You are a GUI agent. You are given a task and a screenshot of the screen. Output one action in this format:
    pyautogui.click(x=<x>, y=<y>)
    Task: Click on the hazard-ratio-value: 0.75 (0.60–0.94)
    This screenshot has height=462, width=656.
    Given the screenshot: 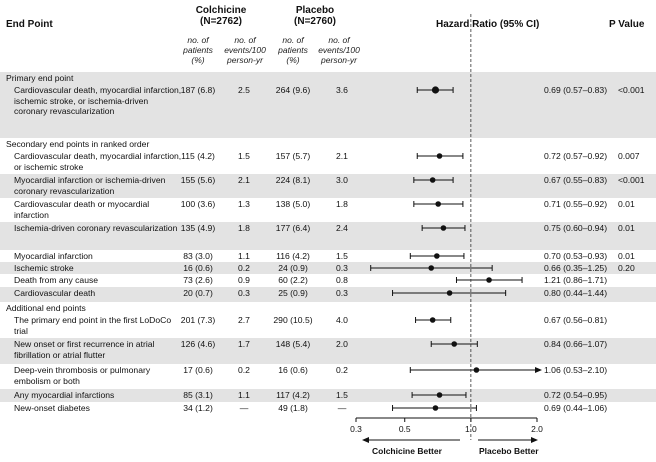 What is the action you would take?
    pyautogui.click(x=576, y=228)
    